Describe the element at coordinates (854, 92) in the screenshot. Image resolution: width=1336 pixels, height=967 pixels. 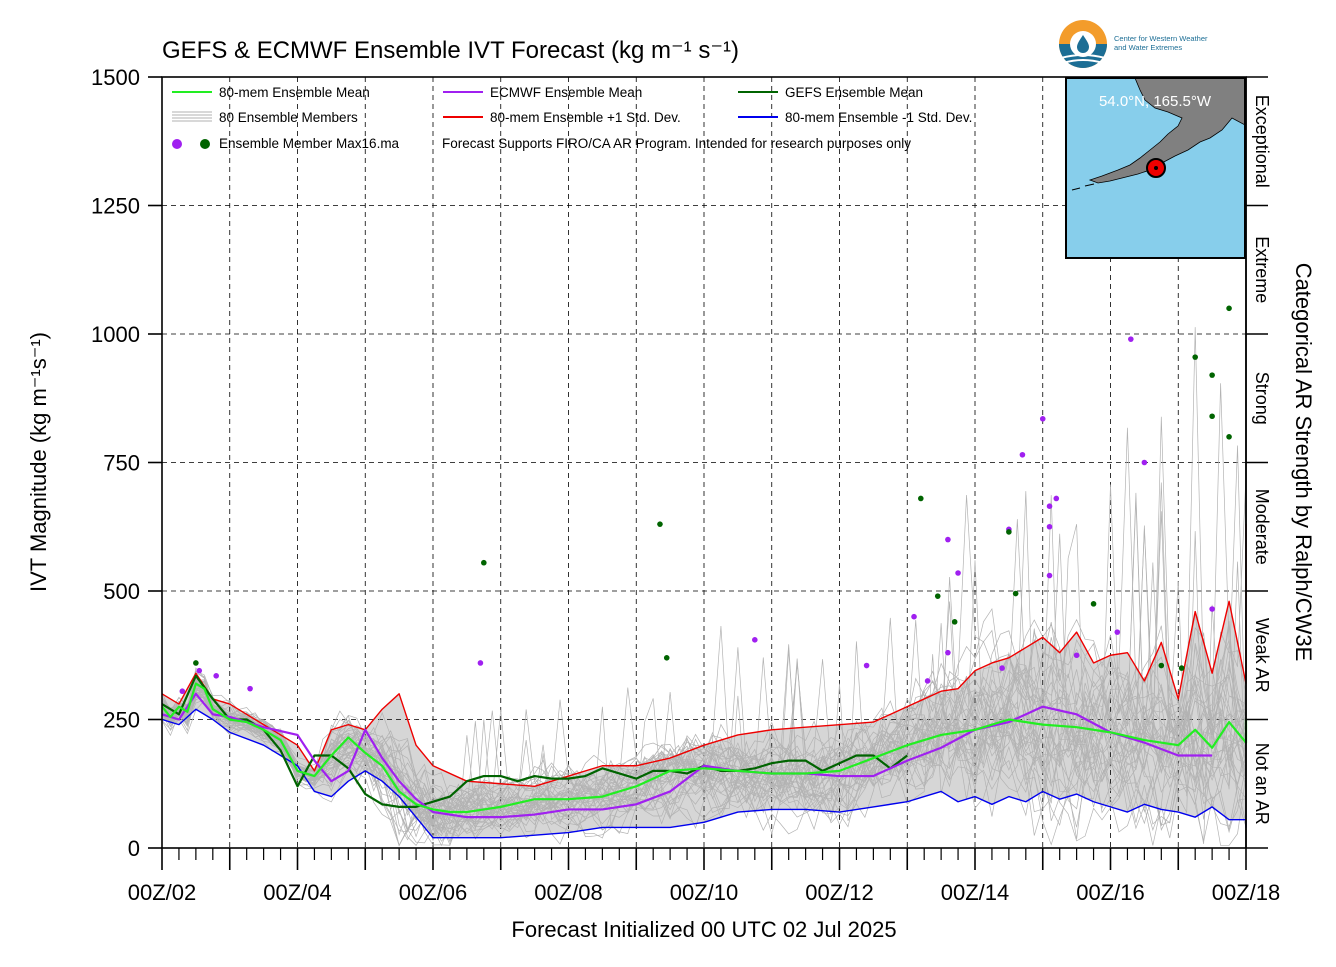
I see `legend-gefs-mean: GEFS Ensemble Mean` at that location.